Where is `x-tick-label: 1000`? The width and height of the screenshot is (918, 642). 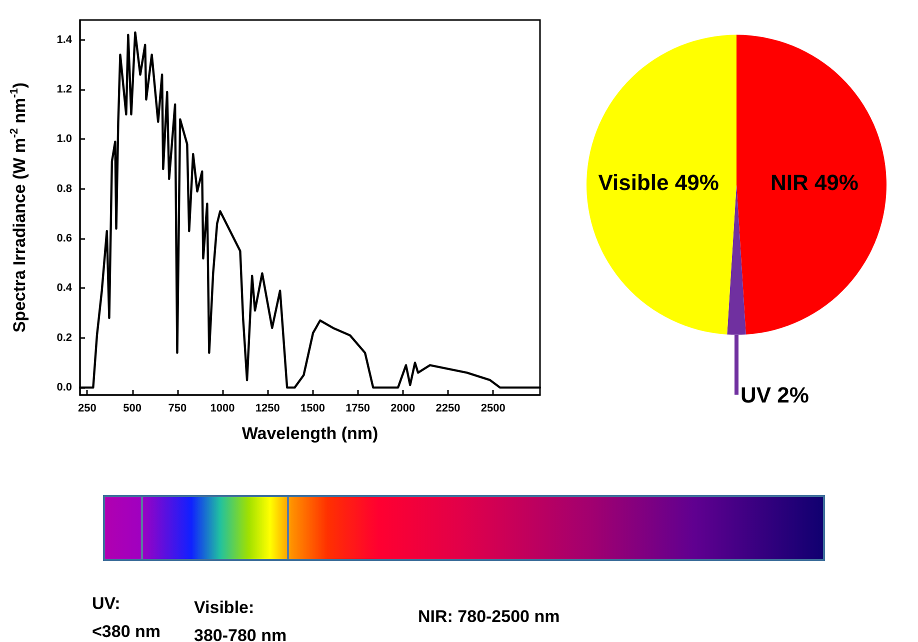
x-tick-label: 1000 is located at coordinates (222, 408).